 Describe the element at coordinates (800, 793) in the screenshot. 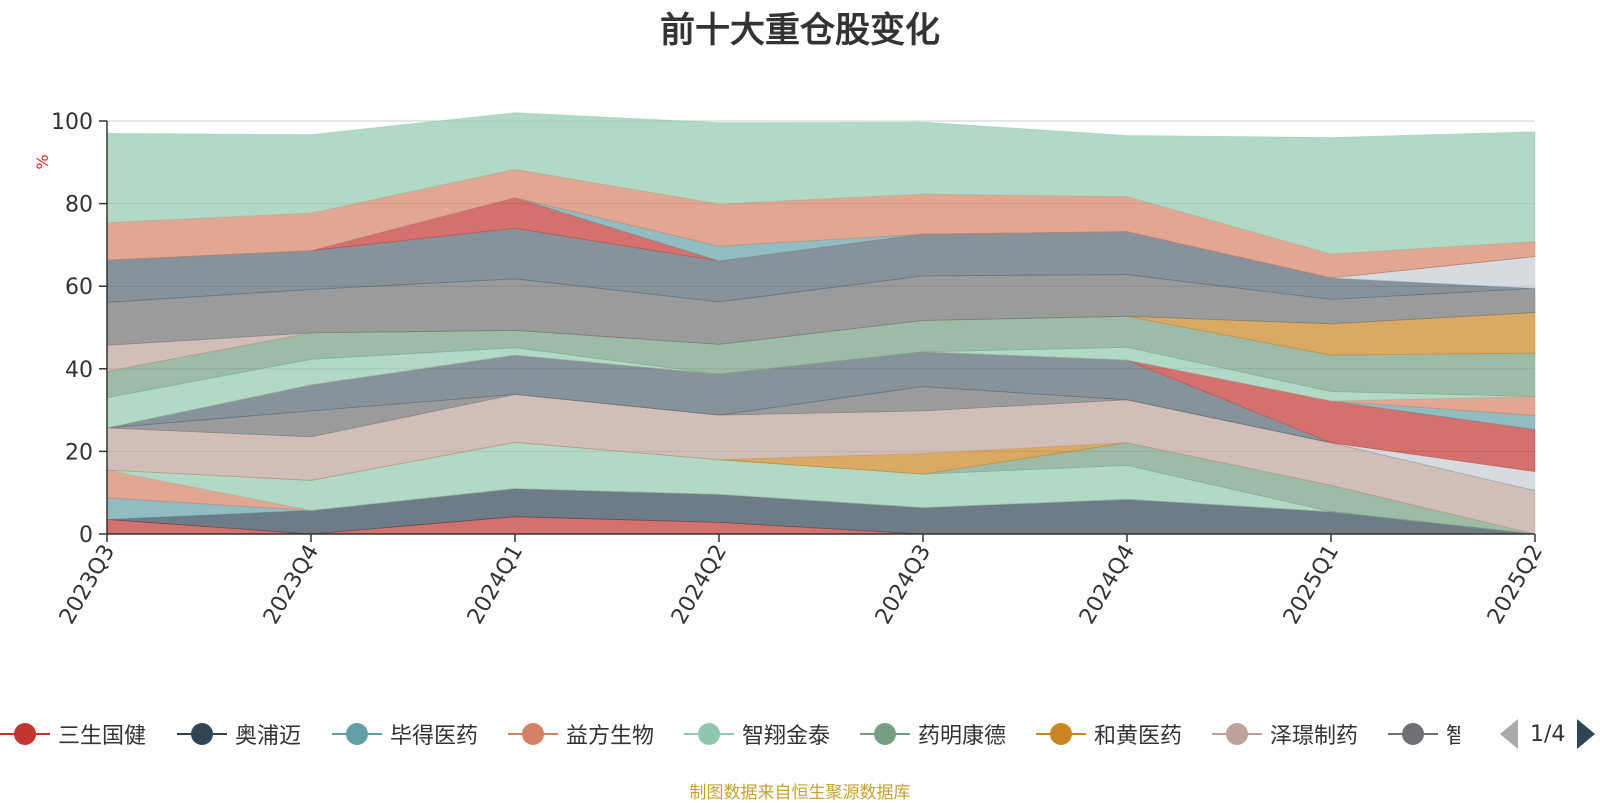

I see `source-note: 制图数据来自恒生聚源数据库` at that location.